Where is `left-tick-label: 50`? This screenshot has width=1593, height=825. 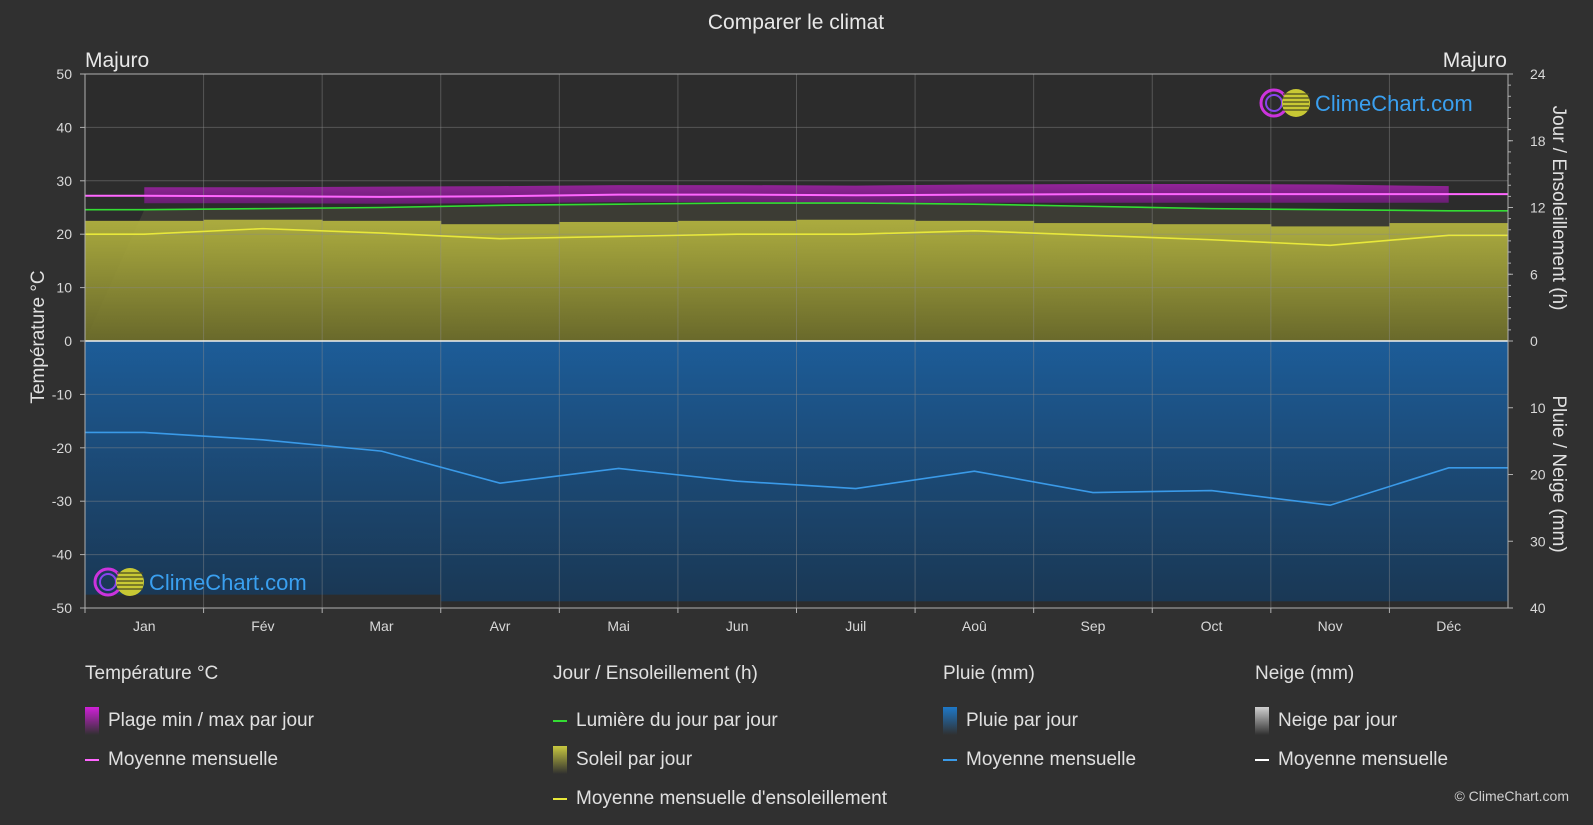
left-tick-label: 50 is located at coordinates (64, 74).